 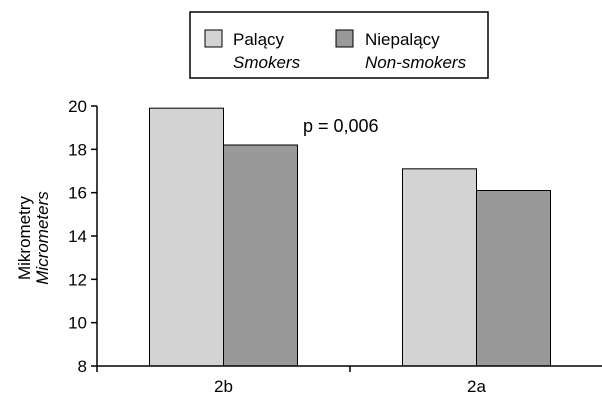 I want to click on y-axis-title: Mikrometry Micrometers, so click(x=33, y=238).